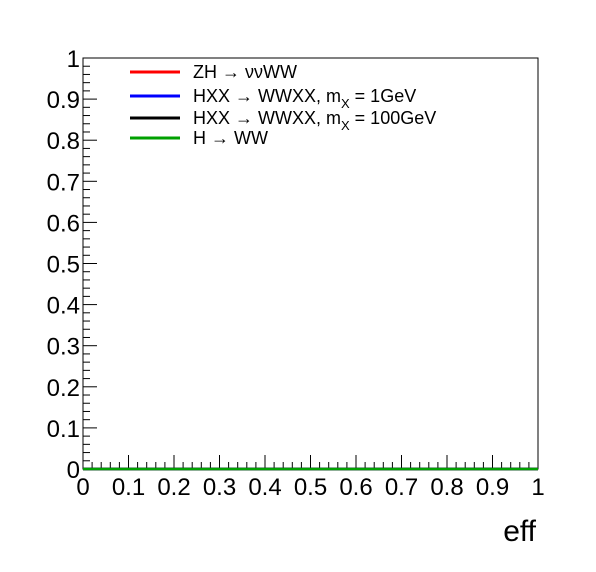 Image resolution: width=596 pixels, height=572 pixels. What do you see at coordinates (82, 487) in the screenshot?
I see `x-tick-label: 0` at bounding box center [82, 487].